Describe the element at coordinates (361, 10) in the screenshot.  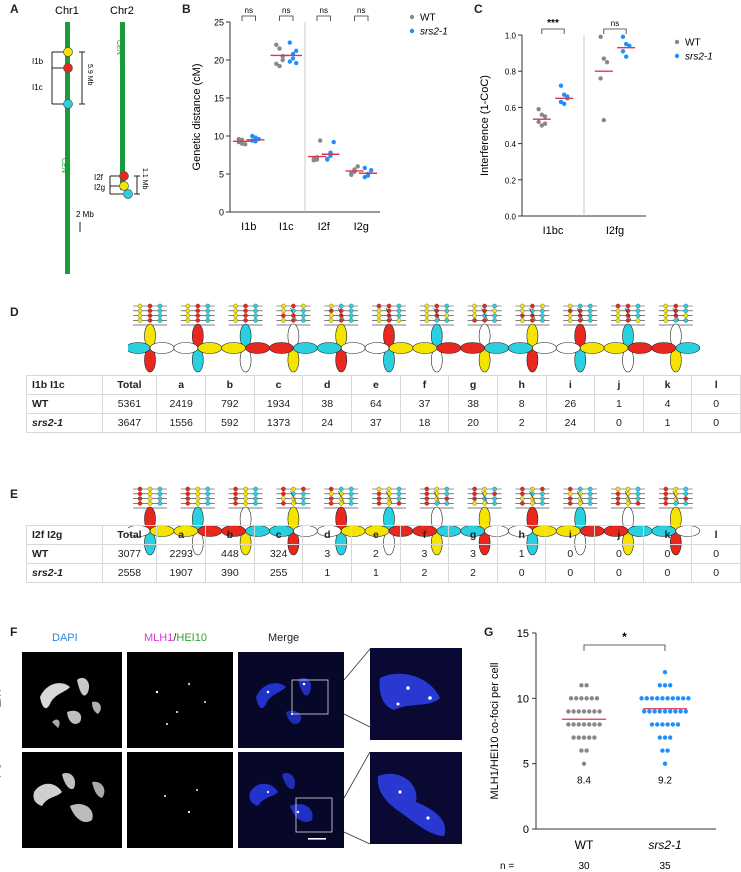
I see `significance-label: ns` at that location.